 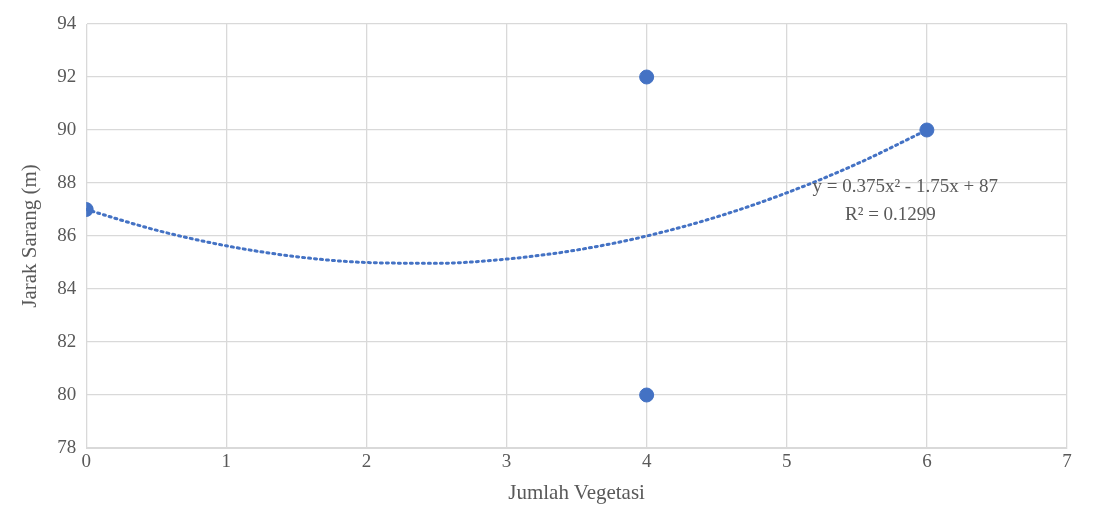 What do you see at coordinates (226, 461) in the screenshot?
I see `x-tick-label: 1` at bounding box center [226, 461].